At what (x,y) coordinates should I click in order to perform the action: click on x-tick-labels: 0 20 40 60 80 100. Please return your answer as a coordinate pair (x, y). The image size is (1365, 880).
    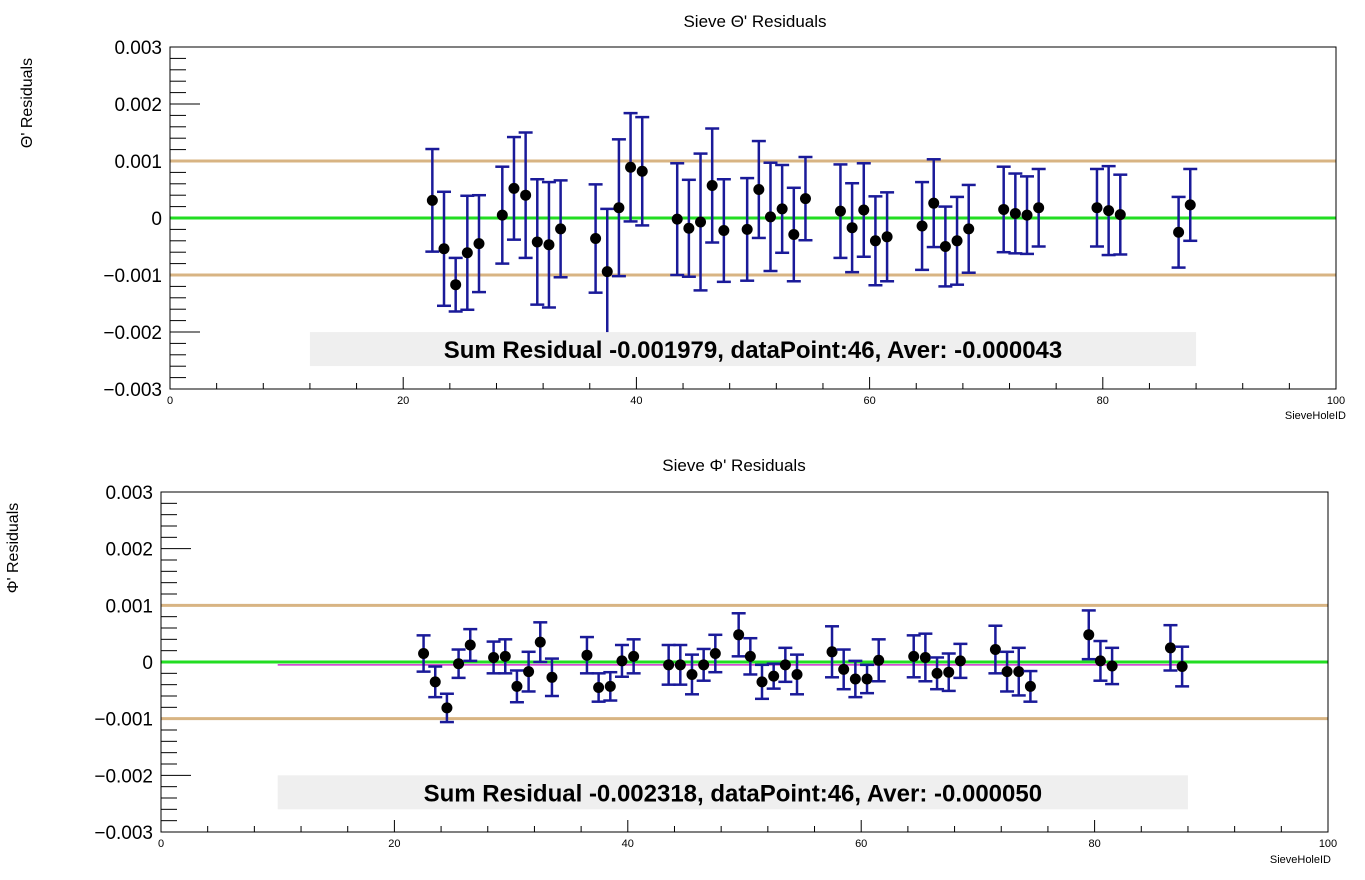
    Looking at the image, I should click on (756, 401).